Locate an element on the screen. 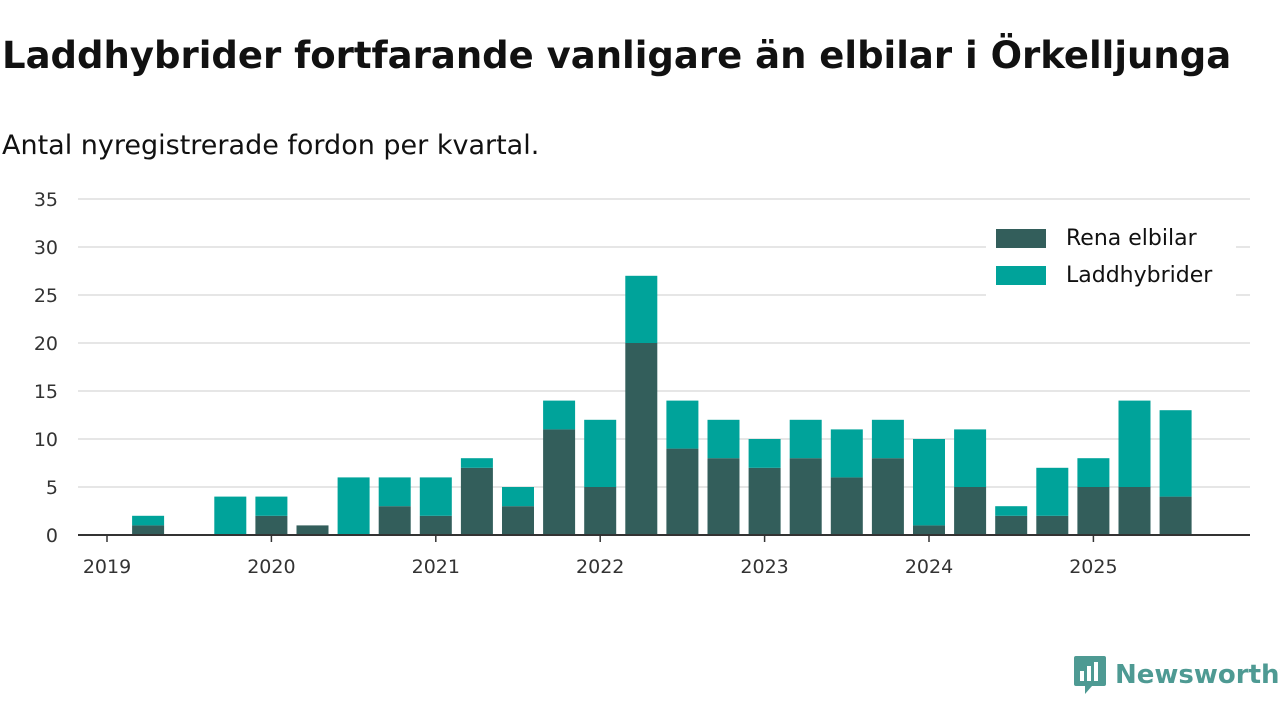 This screenshot has height=720, width=1280. bar-laddhybrider-2023-Q2 is located at coordinates (805, 439).